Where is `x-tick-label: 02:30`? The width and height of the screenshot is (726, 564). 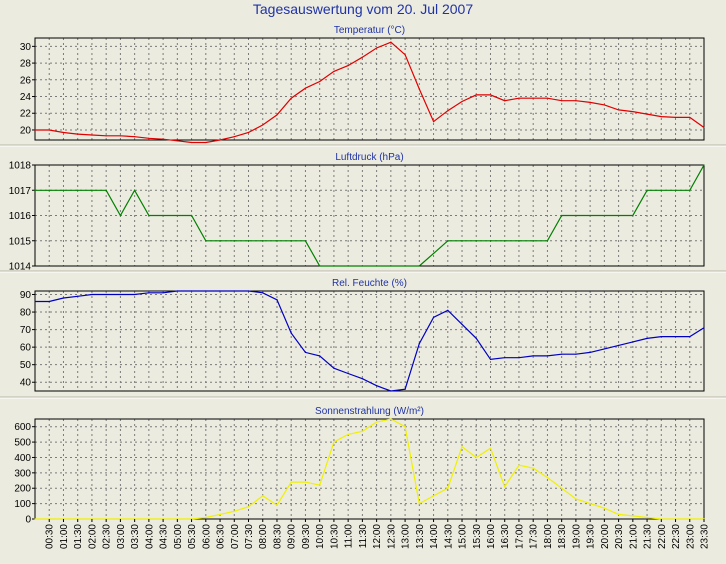 x-tick-label: 02:30 is located at coordinates (107, 536).